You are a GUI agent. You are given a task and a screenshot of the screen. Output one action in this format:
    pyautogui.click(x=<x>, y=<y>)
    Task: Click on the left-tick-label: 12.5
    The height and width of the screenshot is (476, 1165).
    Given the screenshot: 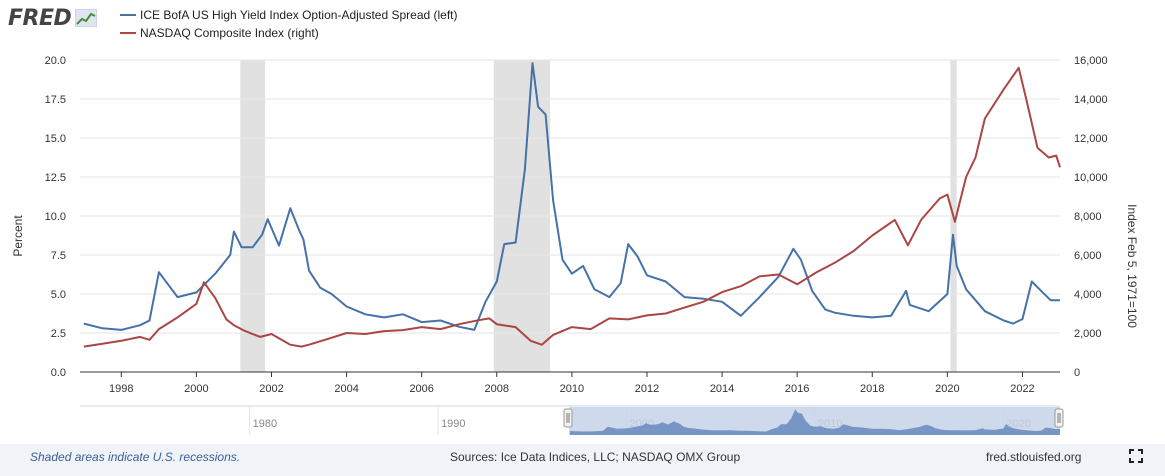 What is the action you would take?
    pyautogui.click(x=55, y=178)
    